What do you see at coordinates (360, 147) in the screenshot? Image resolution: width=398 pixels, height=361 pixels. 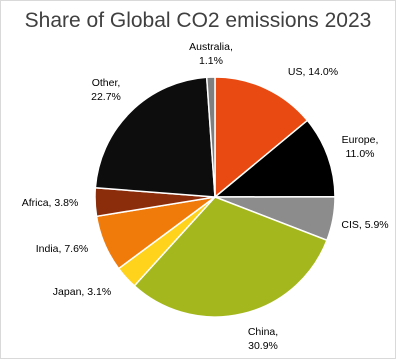 I see `data-label-europe: Europe, 11.0%` at bounding box center [360, 147].